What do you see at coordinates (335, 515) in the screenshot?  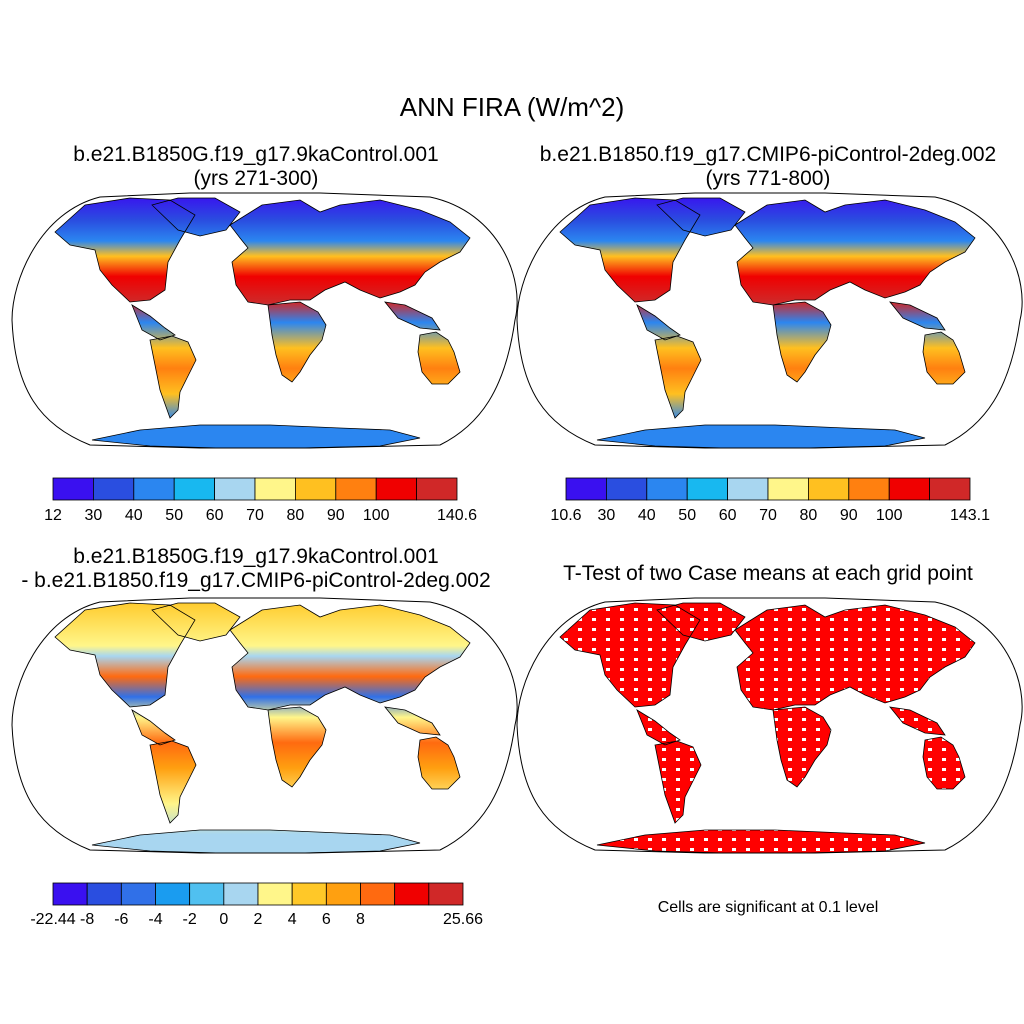 I see `colorbar-case1-tick-label: 90` at bounding box center [335, 515].